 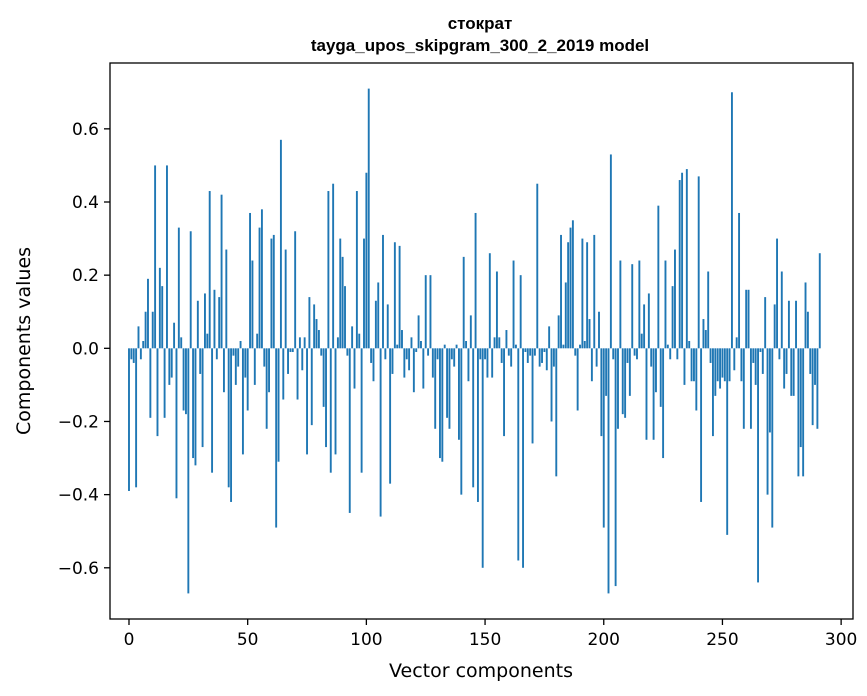 I want to click on x-axis-ticks: 0 50 100 150 200 250 300, so click(x=490, y=634).